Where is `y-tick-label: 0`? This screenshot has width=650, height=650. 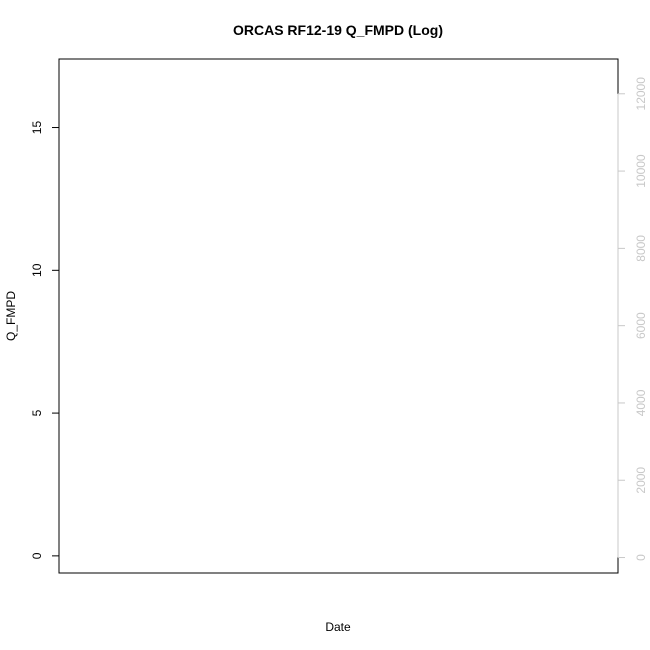
y-tick-label: 0 is located at coordinates (37, 555).